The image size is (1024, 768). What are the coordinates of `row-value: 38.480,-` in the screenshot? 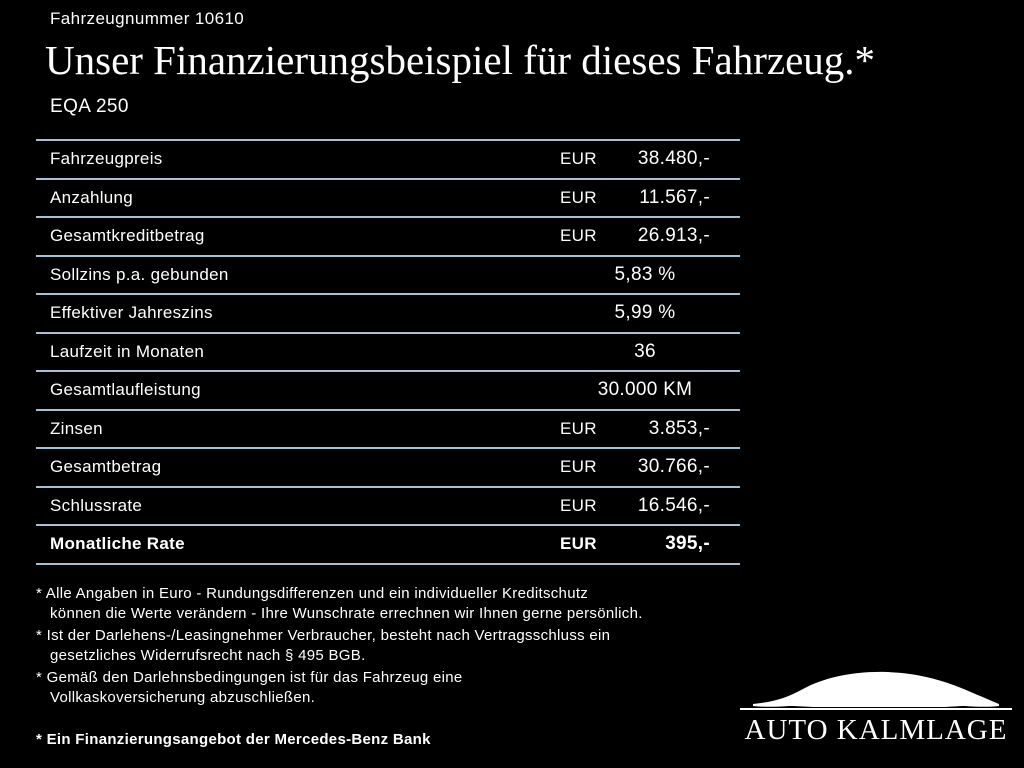 It's located at (673, 159).